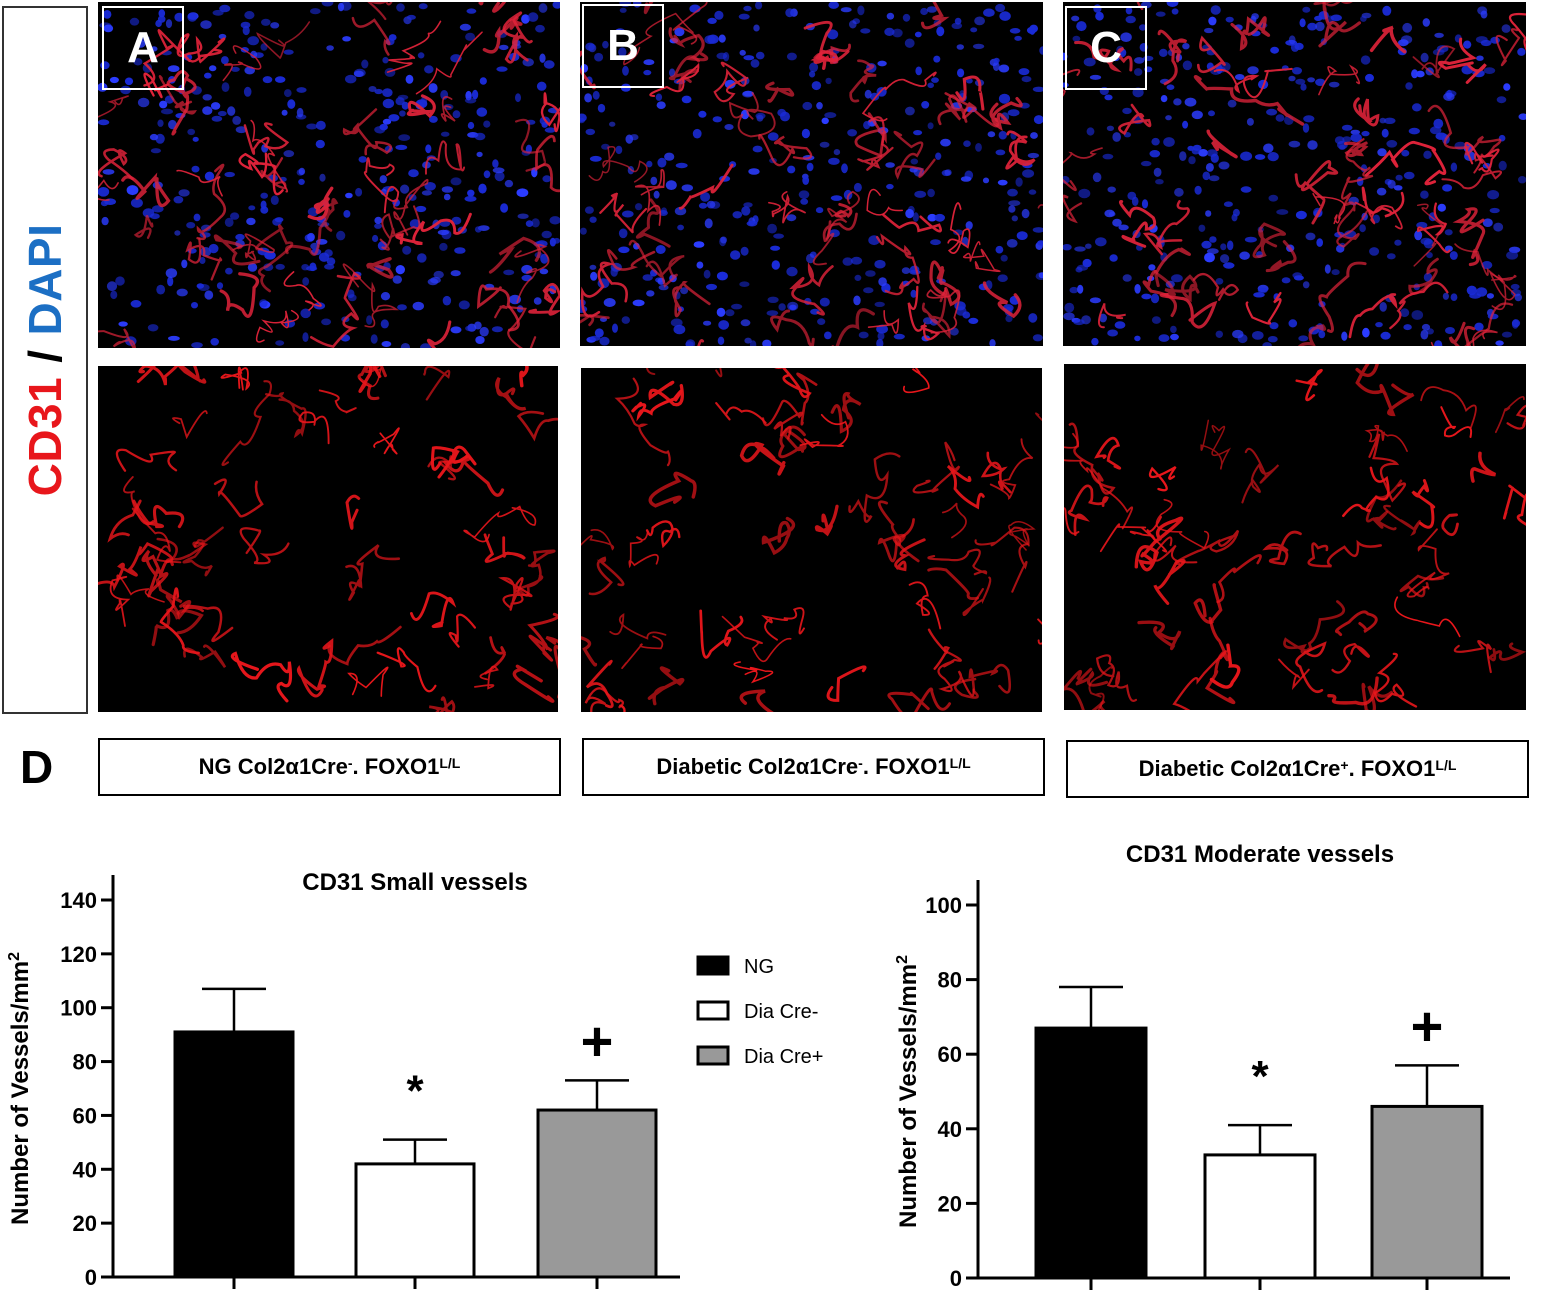 The image size is (1541, 1291). What do you see at coordinates (414, 882) in the screenshot?
I see `chart-title: CD31 Small vessels` at bounding box center [414, 882].